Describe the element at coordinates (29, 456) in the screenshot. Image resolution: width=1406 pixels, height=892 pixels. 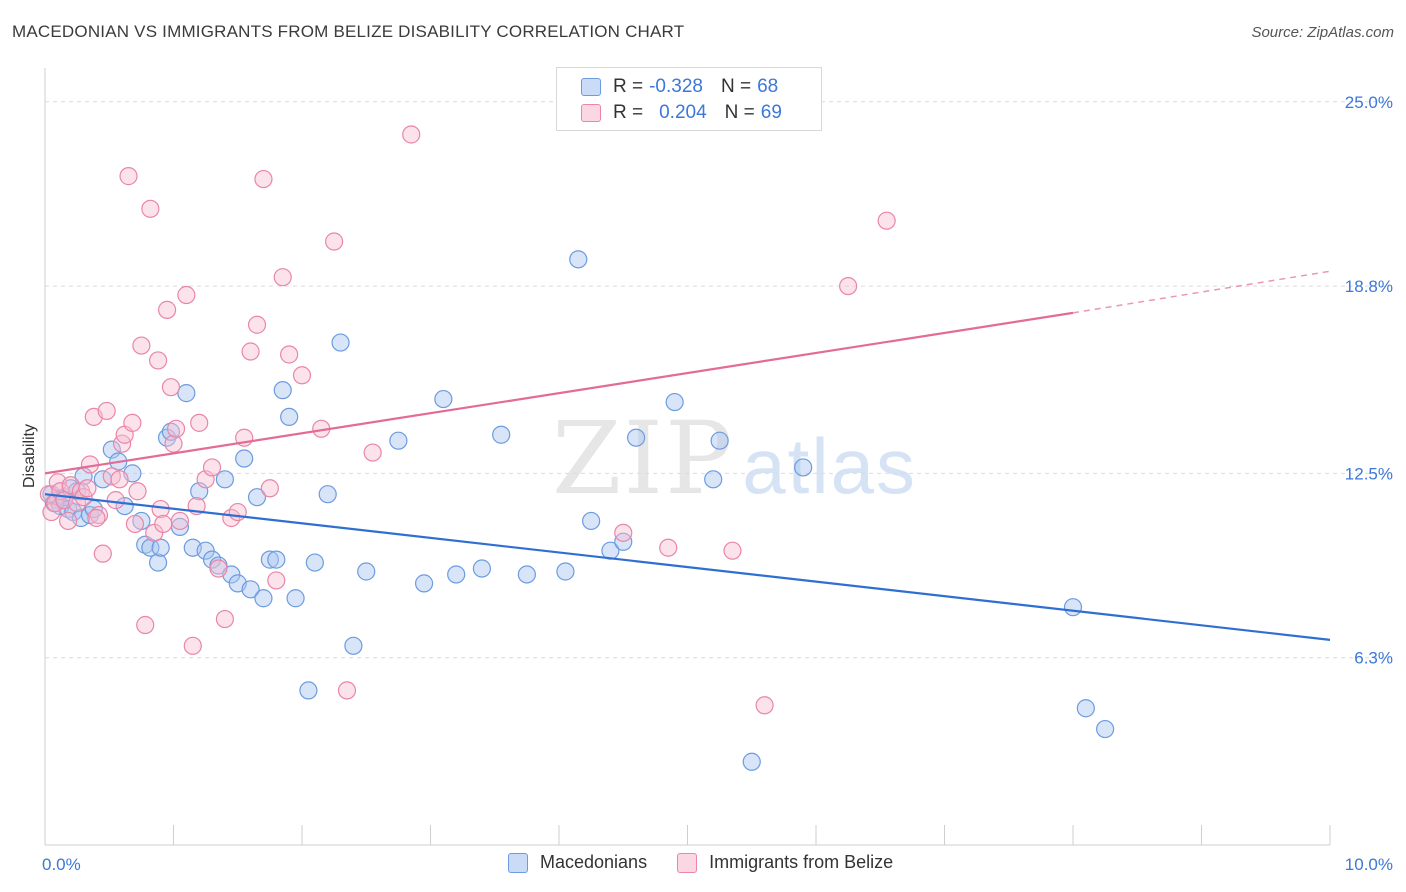
I see `y-axis-label: Disability` at that location.